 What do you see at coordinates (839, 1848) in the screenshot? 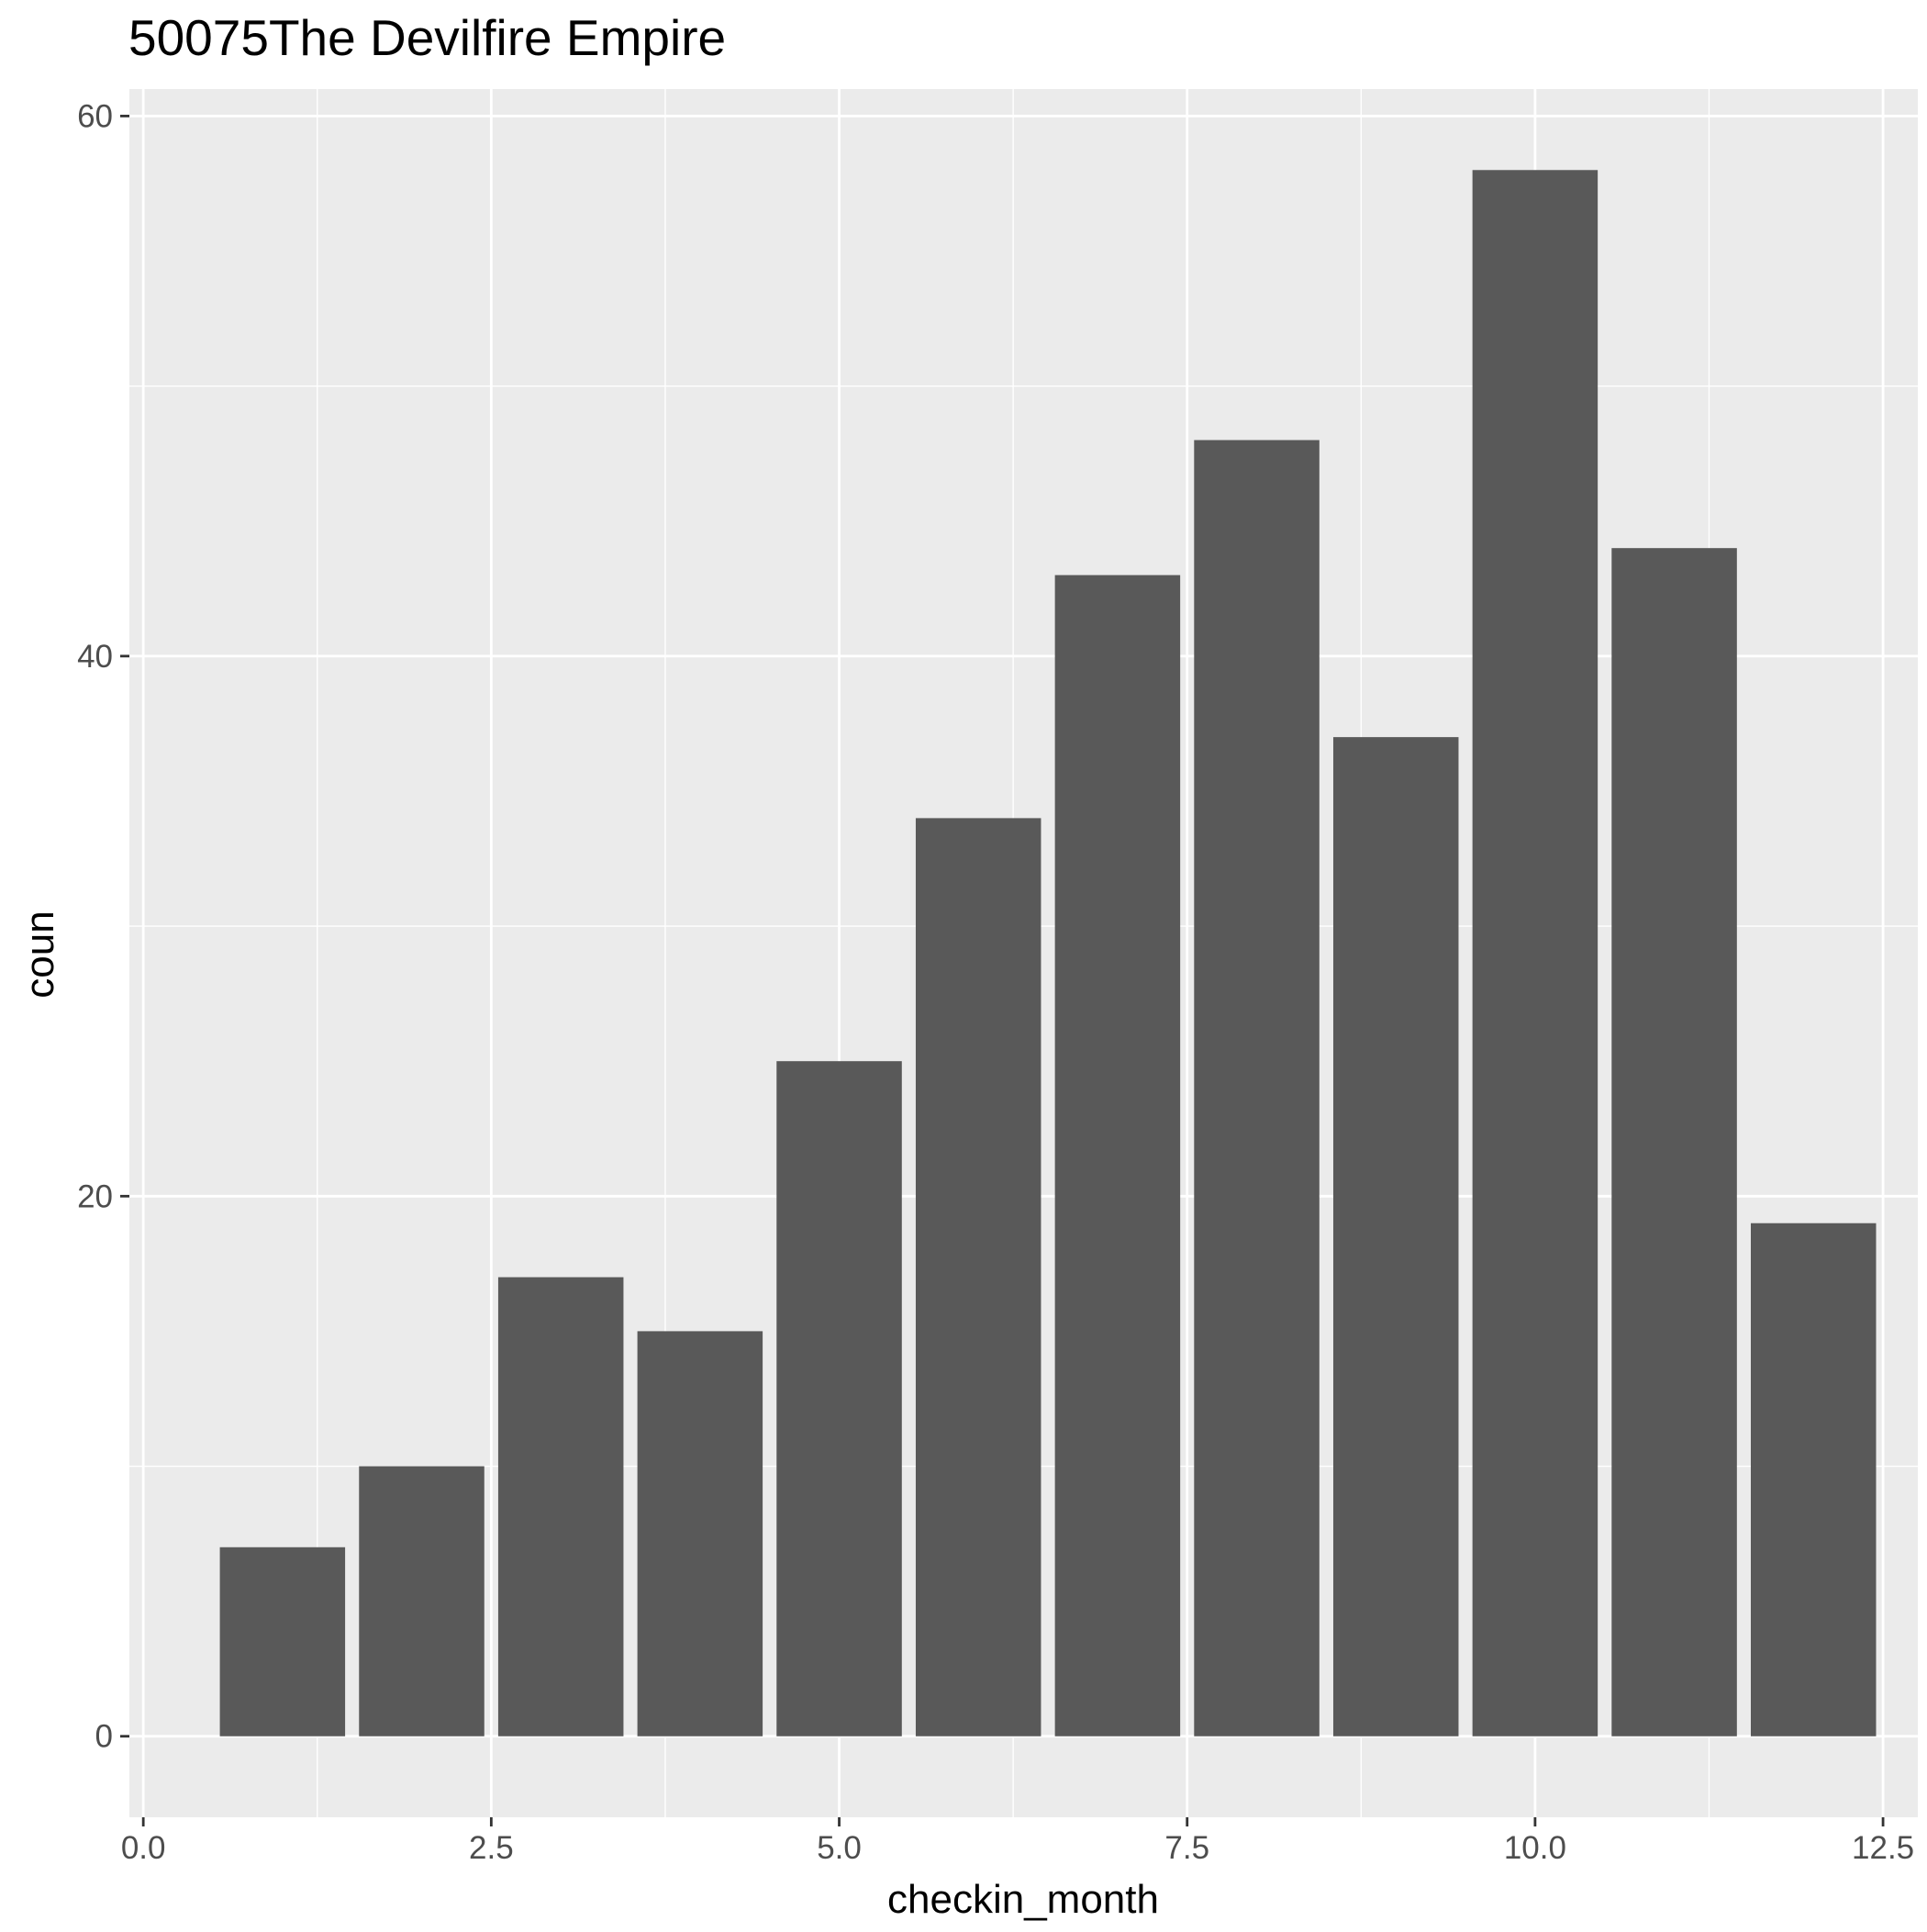
I see `x-tick-label: 5.0` at bounding box center [839, 1848].